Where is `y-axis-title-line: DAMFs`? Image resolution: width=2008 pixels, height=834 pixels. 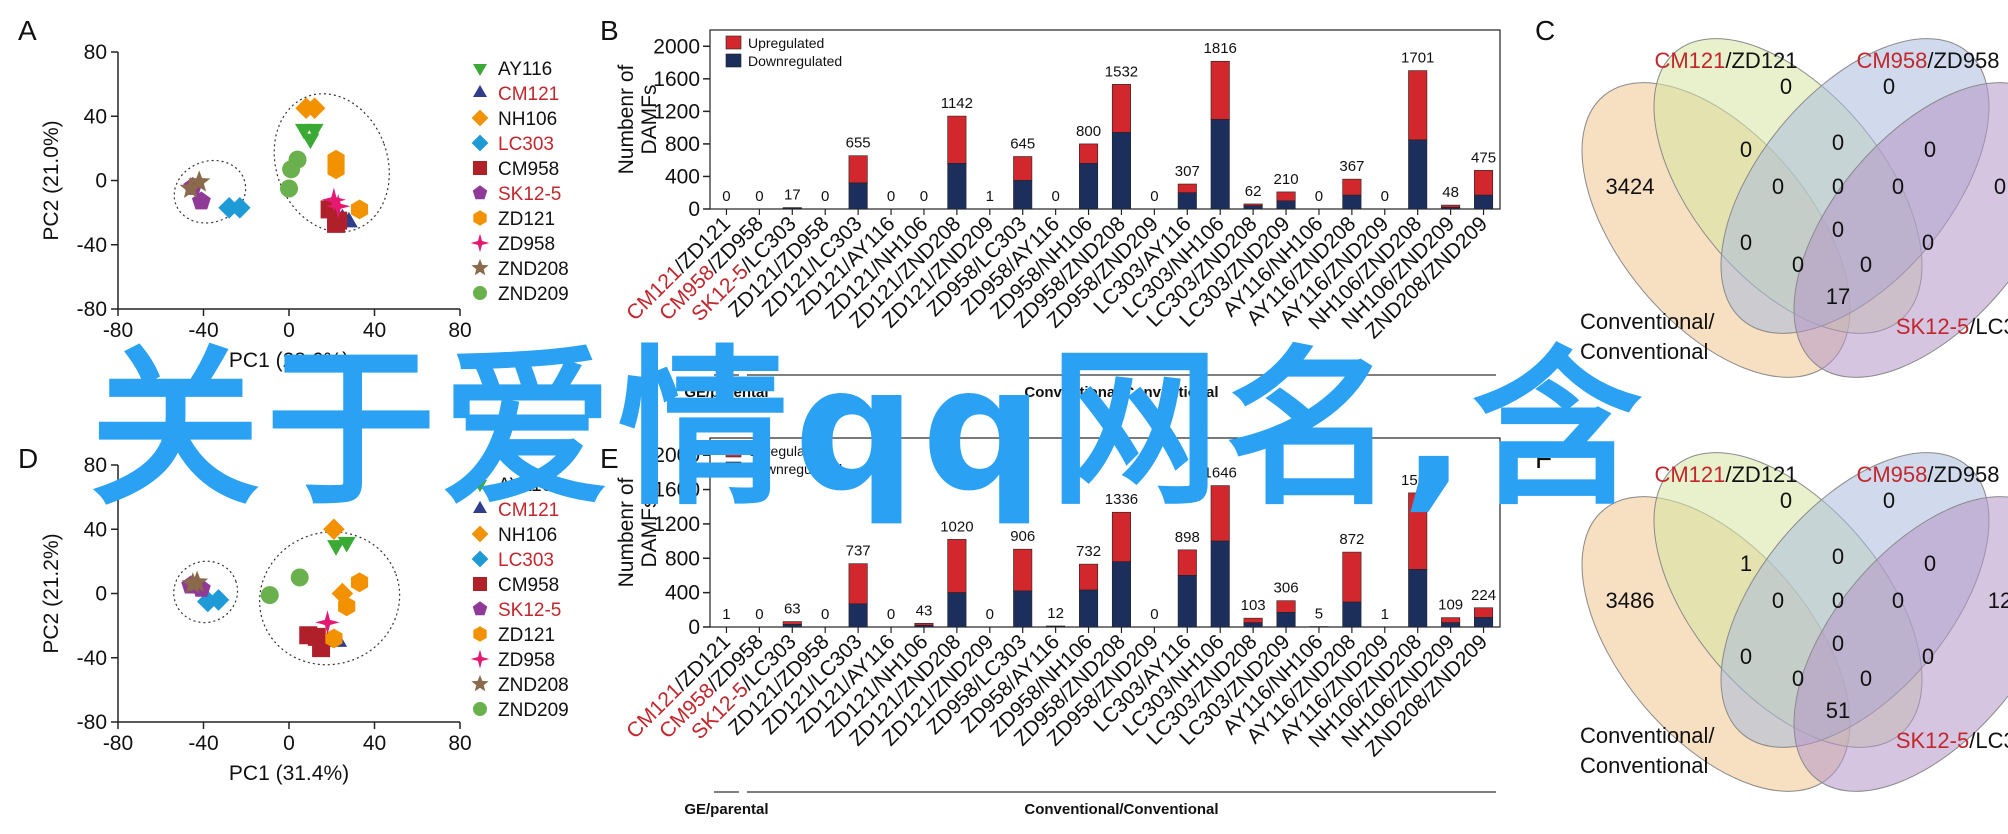
y-axis-title-line: DAMFs is located at coordinates (649, 533).